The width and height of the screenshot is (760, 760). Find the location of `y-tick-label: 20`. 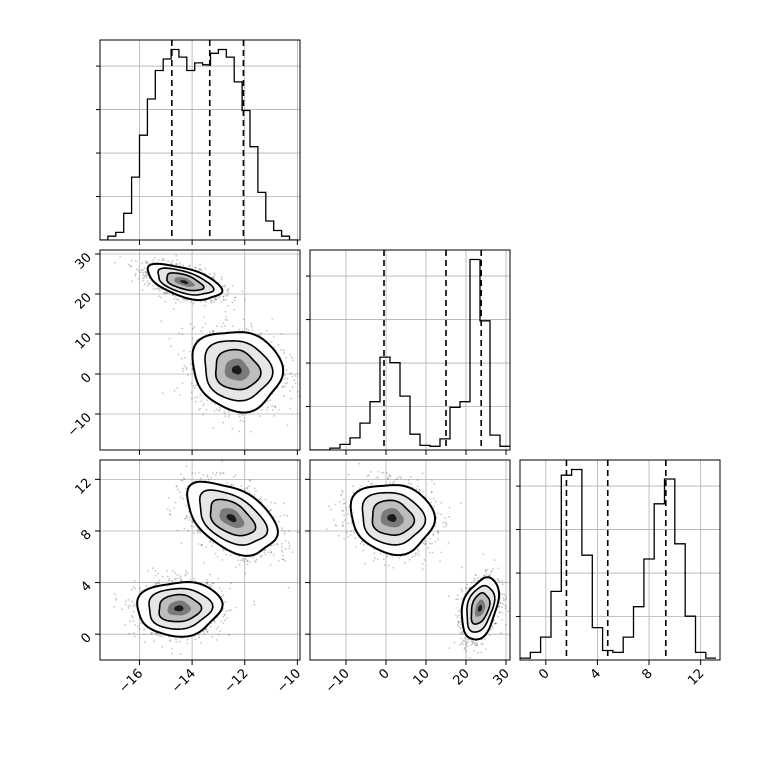

y-tick-label: 20 is located at coordinates (84, 301).